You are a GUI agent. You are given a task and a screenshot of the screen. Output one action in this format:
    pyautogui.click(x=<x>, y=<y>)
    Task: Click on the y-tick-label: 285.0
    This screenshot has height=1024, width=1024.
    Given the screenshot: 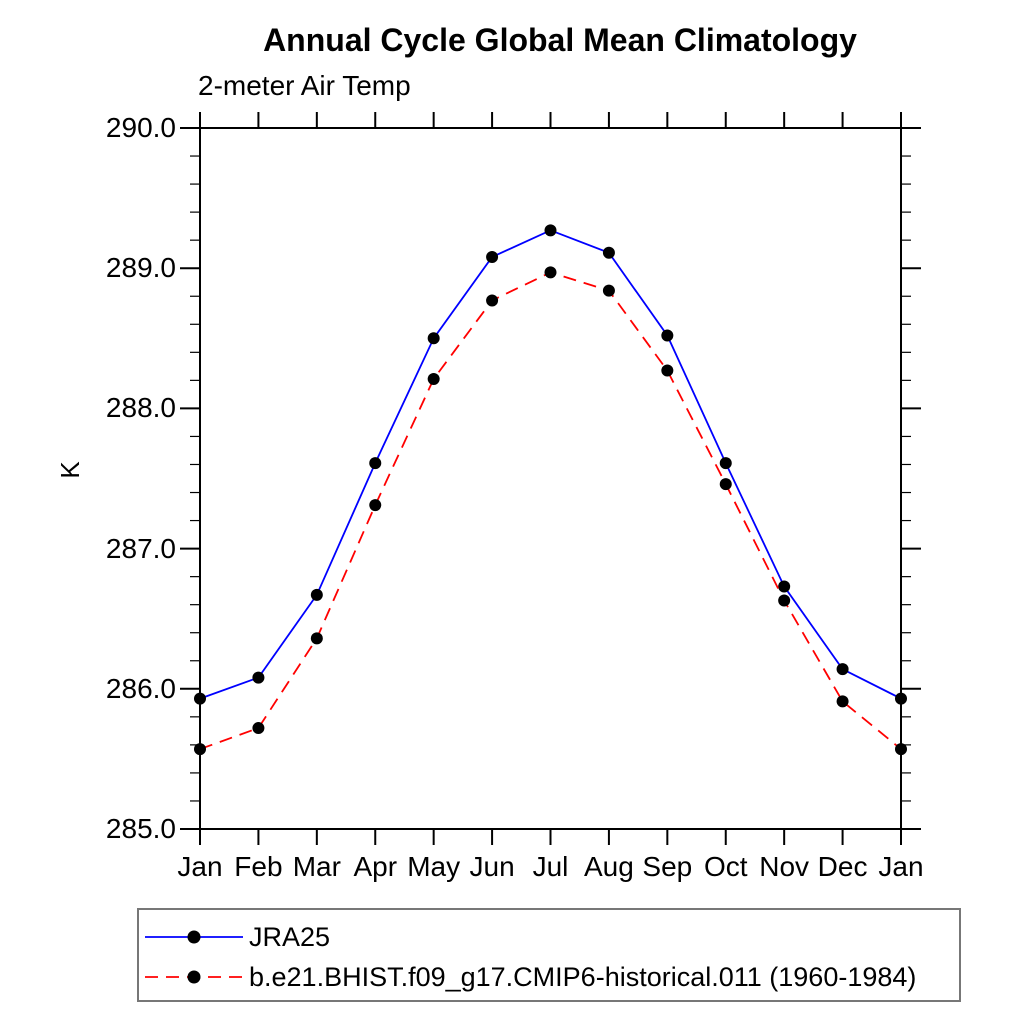 What is the action you would take?
    pyautogui.click(x=140, y=828)
    